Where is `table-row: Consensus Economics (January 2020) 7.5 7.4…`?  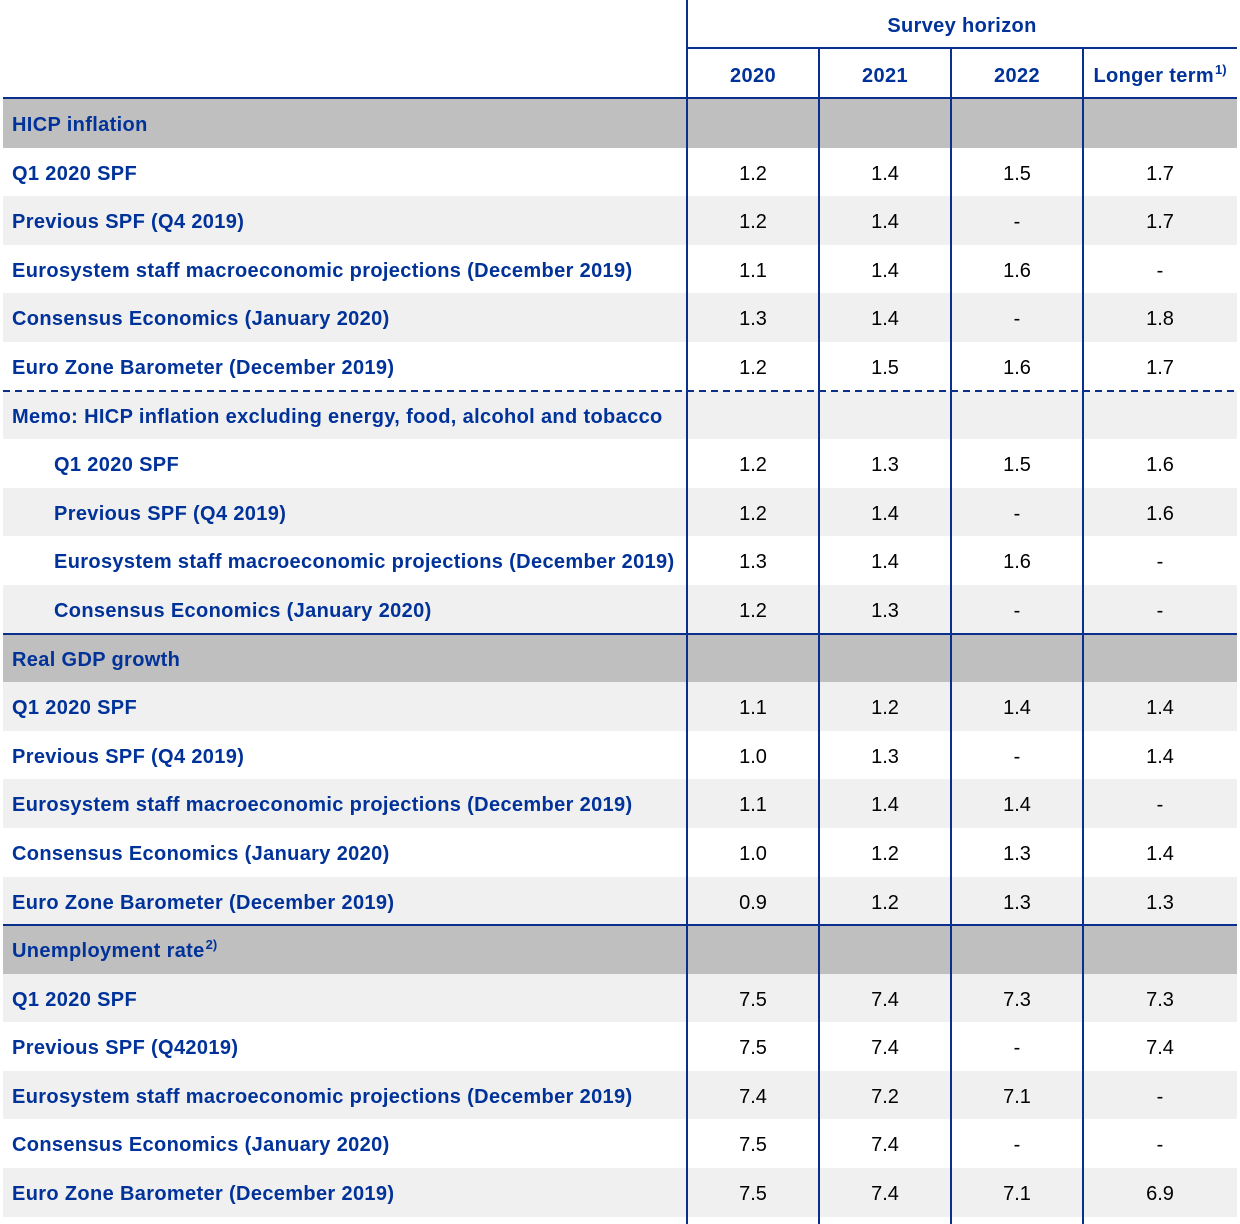
table-row: Consensus Economics (January 2020) 7.5 7.4… is located at coordinates (620, 1144).